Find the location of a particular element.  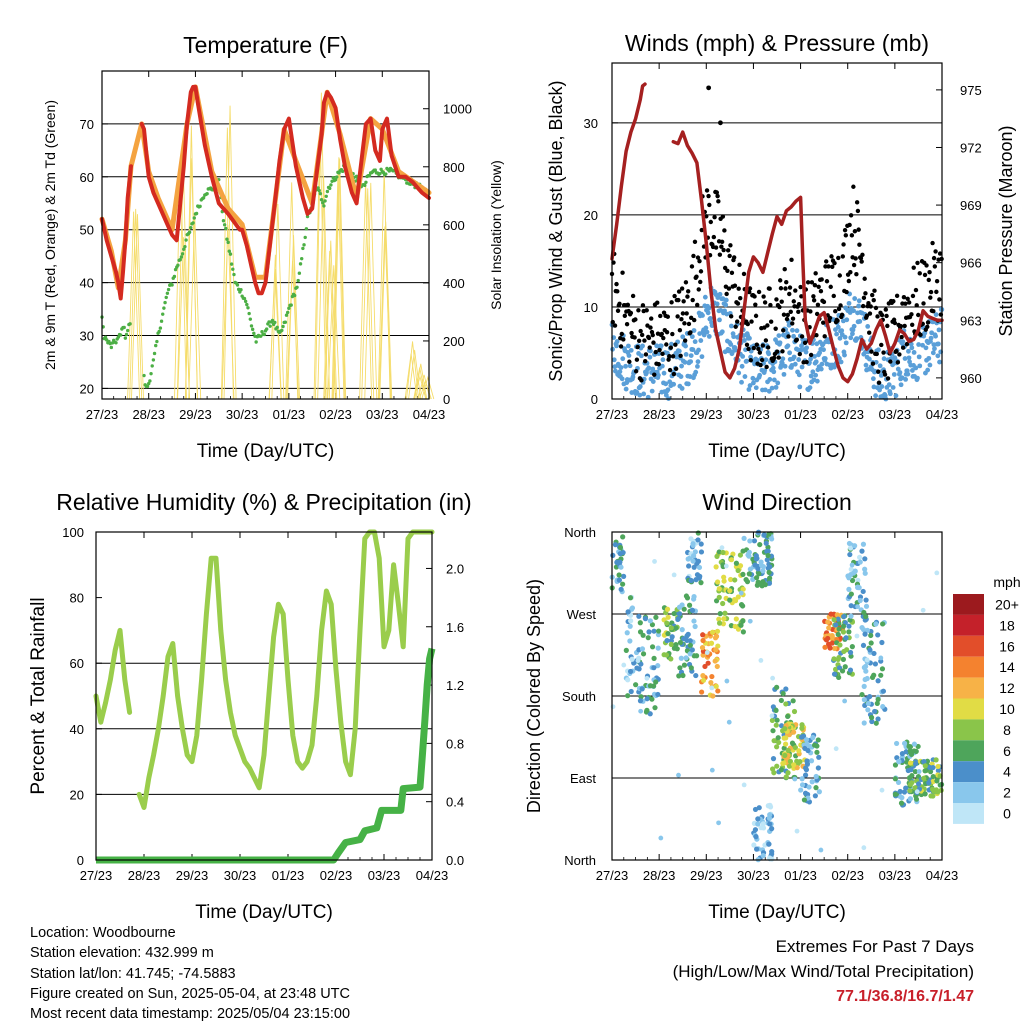

y2-tick-label: 960 is located at coordinates (971, 378).